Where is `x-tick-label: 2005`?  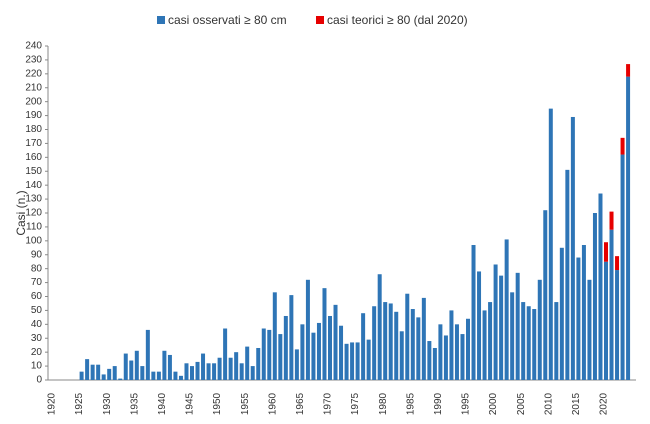 x-tick-label: 2005 is located at coordinates (521, 403).